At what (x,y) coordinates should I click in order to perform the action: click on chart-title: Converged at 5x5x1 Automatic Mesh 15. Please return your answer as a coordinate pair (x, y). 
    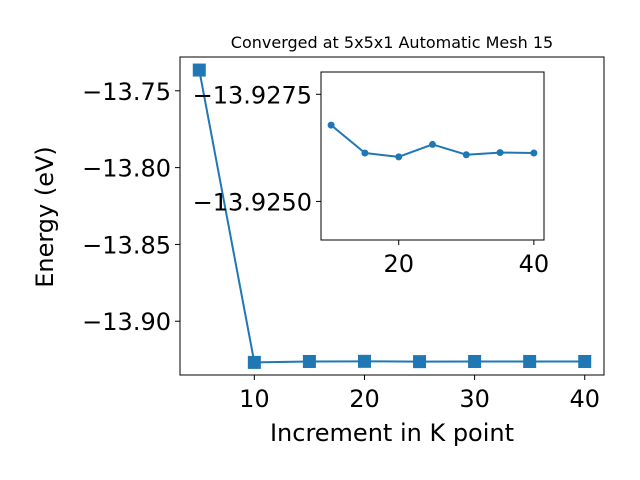
    Looking at the image, I should click on (392, 42).